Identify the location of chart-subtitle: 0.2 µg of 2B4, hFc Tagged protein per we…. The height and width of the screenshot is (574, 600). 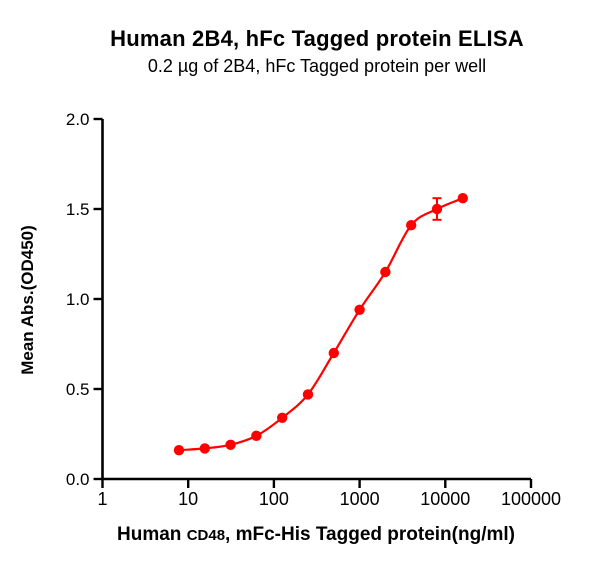
(317, 66).